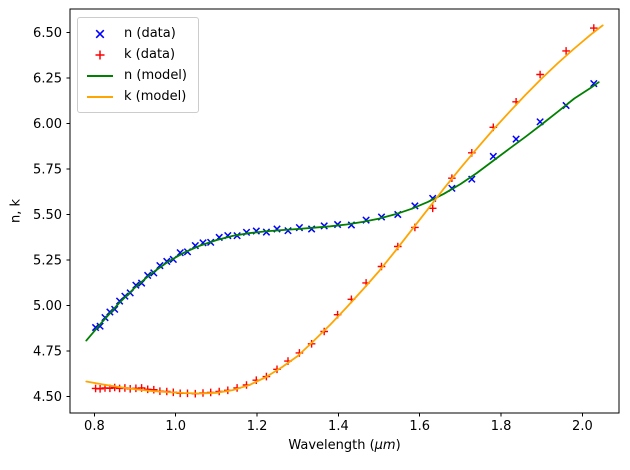 This screenshot has width=630, height=470. I want to click on legend-label-n-model: n (model), so click(155, 75).